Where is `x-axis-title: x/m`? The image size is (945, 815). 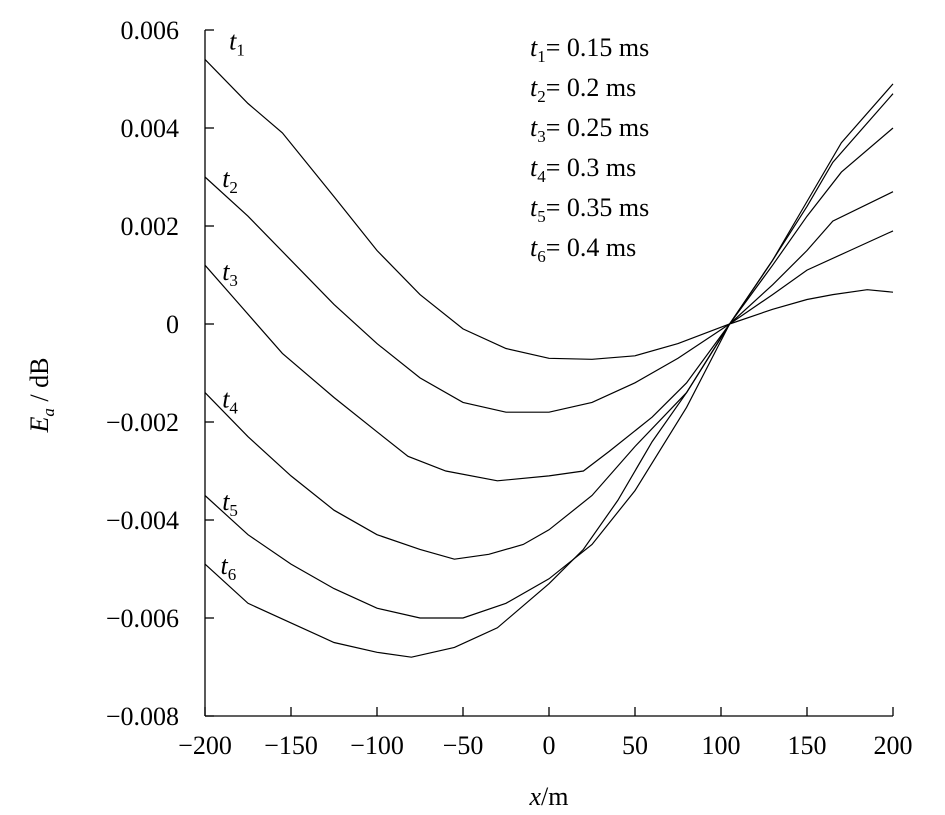
x-axis-title: x/m is located at coordinates (549, 796).